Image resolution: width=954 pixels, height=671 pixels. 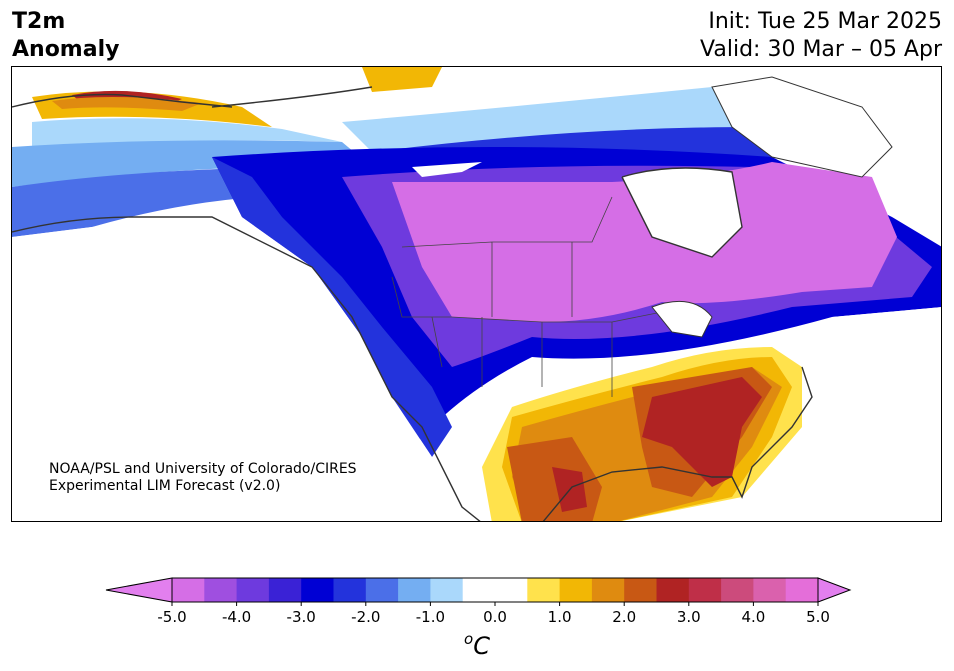 I want to click on colorbar-tick-label: 2.0, so click(x=624, y=617).